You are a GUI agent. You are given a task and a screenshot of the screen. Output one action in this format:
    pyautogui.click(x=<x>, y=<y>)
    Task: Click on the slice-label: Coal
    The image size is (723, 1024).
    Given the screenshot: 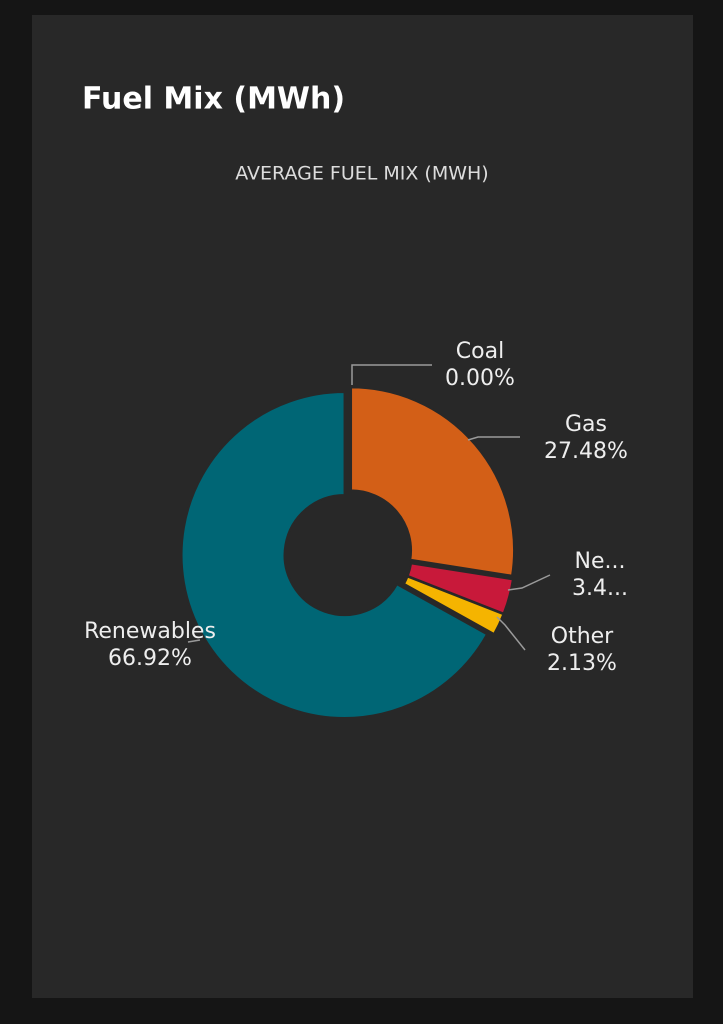 What is the action you would take?
    pyautogui.click(x=480, y=351)
    